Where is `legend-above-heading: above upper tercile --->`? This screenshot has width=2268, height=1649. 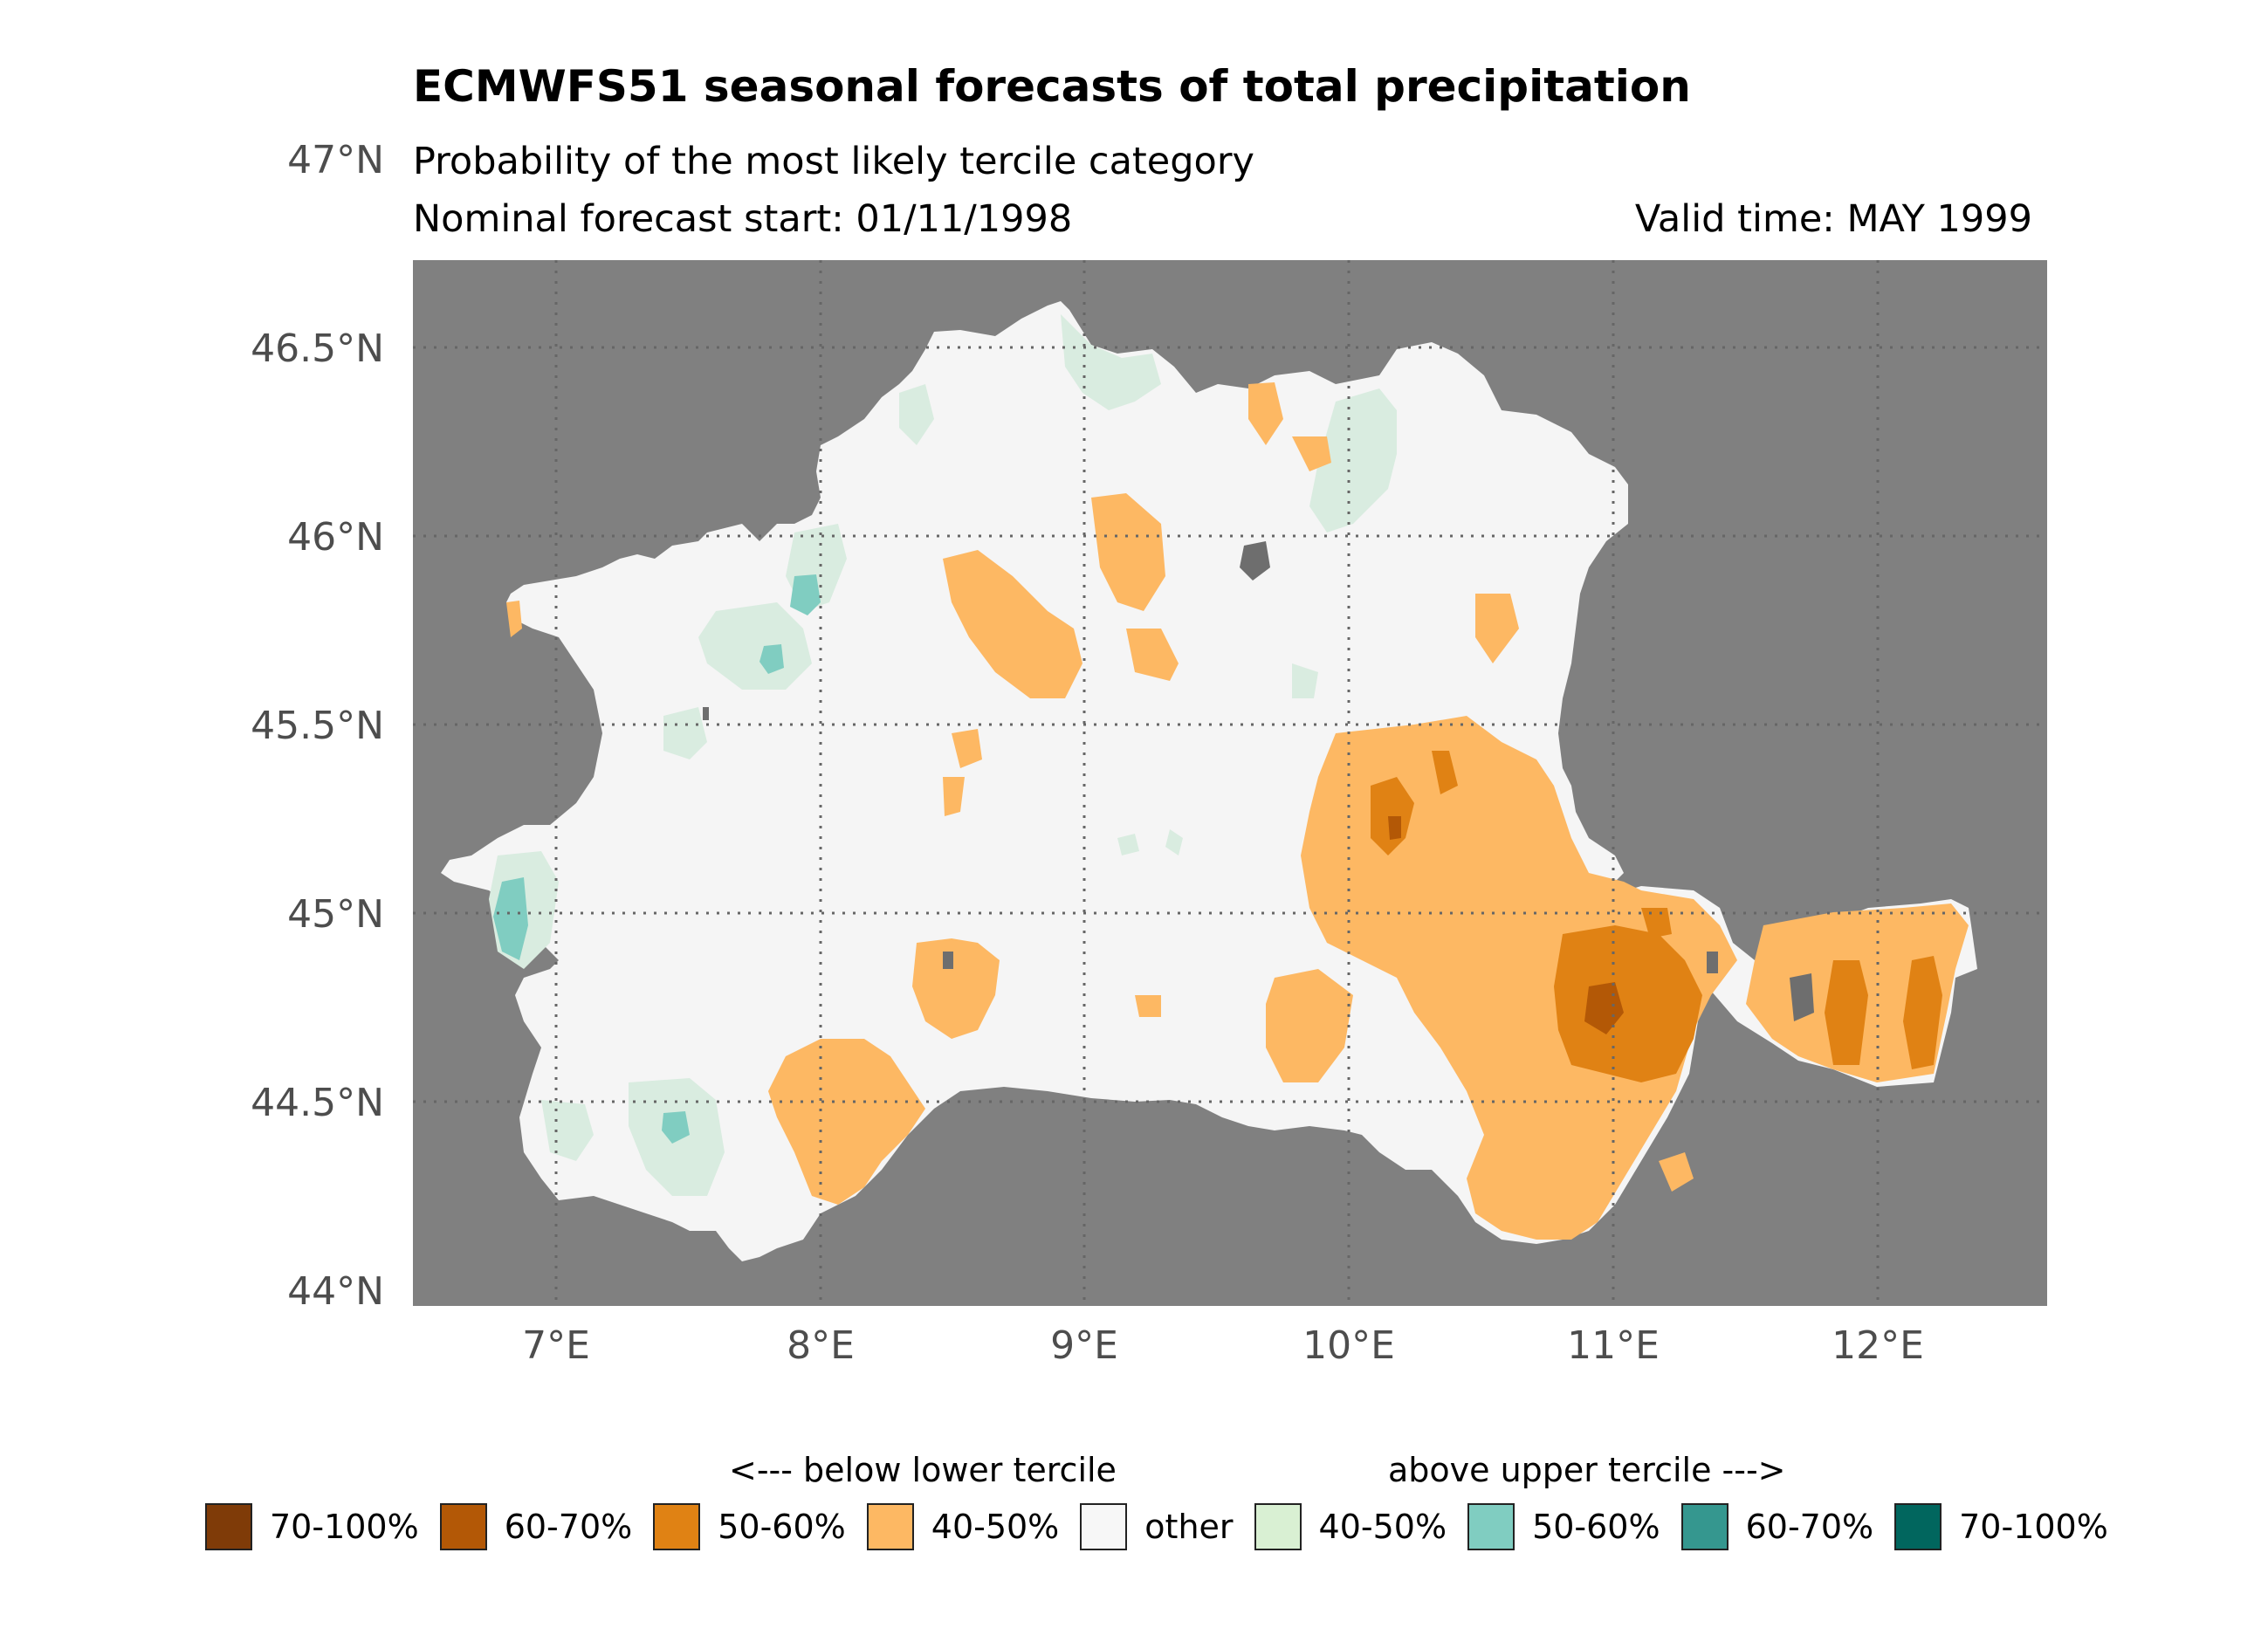 legend-above-heading: above upper tercile ---> is located at coordinates (1587, 1470).